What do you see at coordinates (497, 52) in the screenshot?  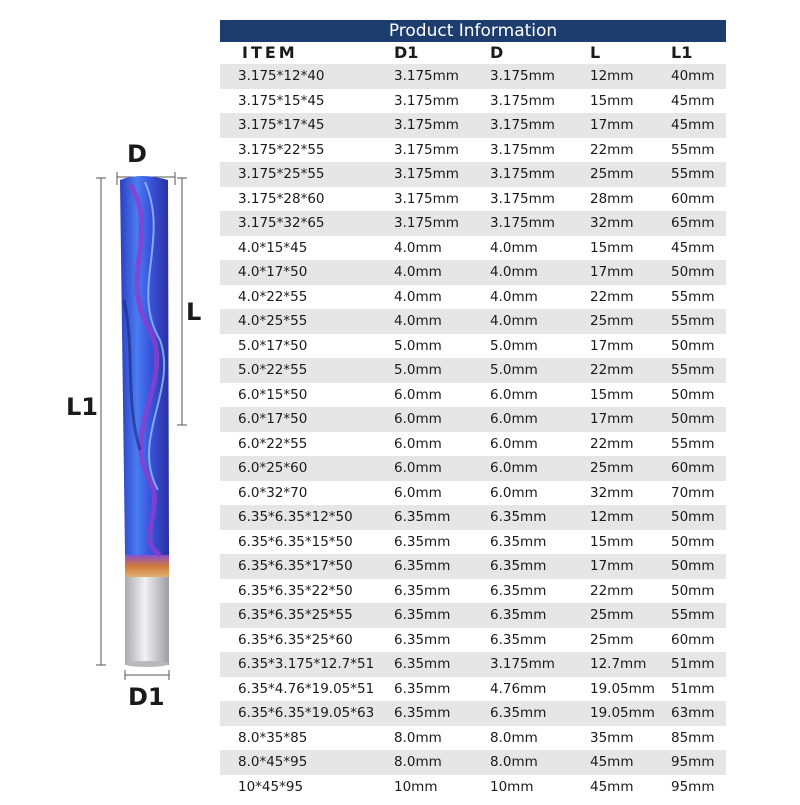 I see `header-d: D` at bounding box center [497, 52].